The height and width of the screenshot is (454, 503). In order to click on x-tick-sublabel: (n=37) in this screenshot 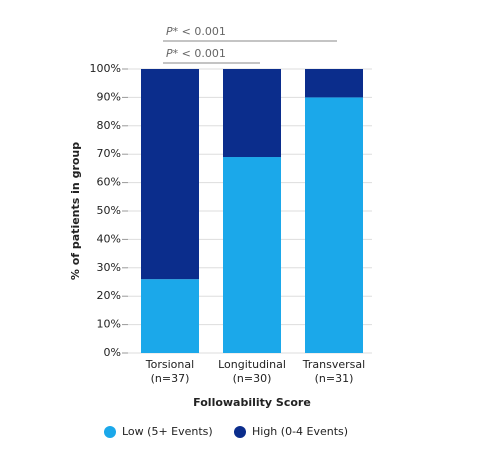, I will do `click(170, 378)`.